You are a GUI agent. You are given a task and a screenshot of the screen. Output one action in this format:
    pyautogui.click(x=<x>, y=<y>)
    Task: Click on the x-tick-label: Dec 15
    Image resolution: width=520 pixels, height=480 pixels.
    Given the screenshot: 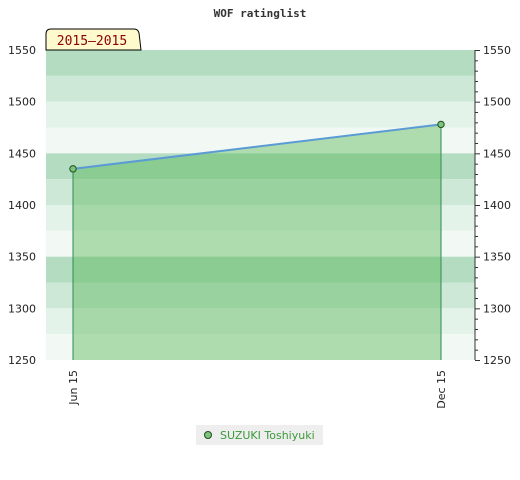 What is the action you would take?
    pyautogui.click(x=441, y=389)
    